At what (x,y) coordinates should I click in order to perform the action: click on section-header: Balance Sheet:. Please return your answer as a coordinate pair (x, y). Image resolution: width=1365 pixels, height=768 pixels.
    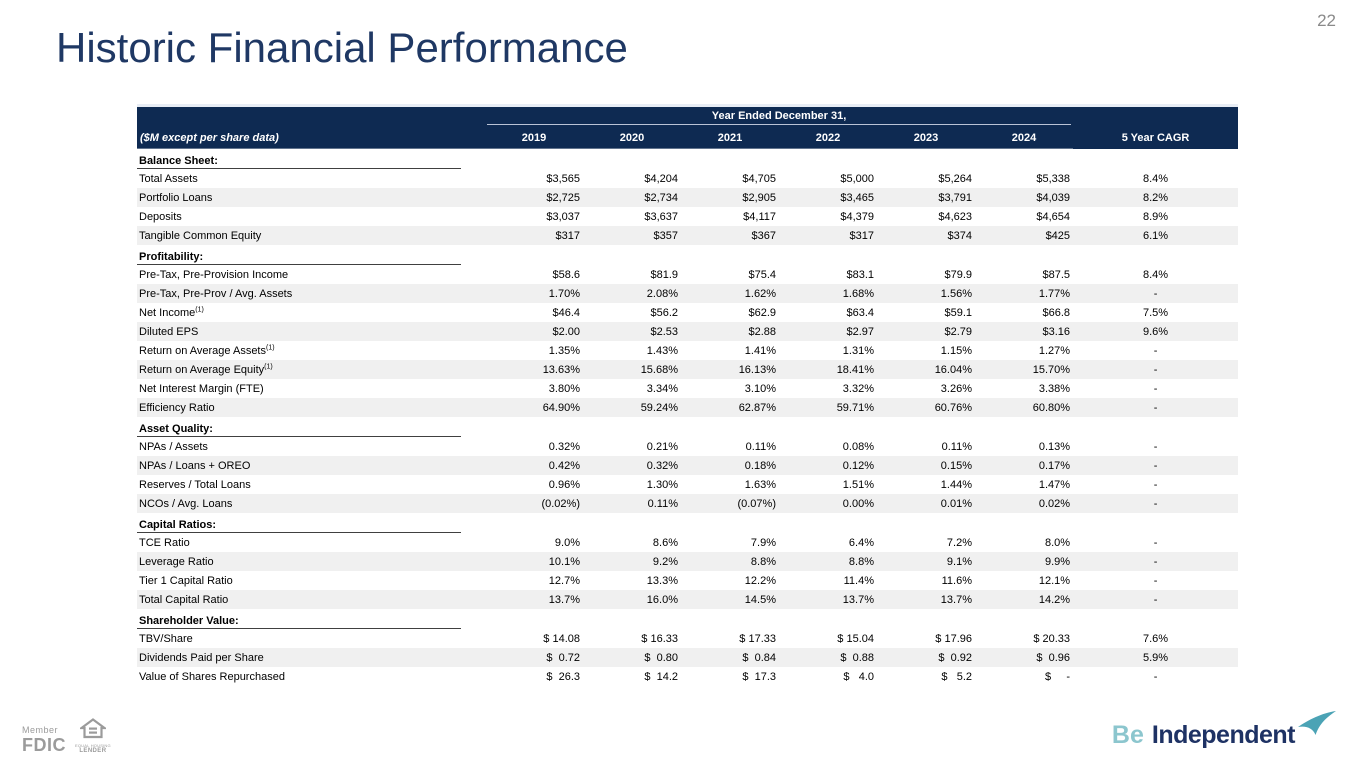
    Looking at the image, I should click on (299, 162).